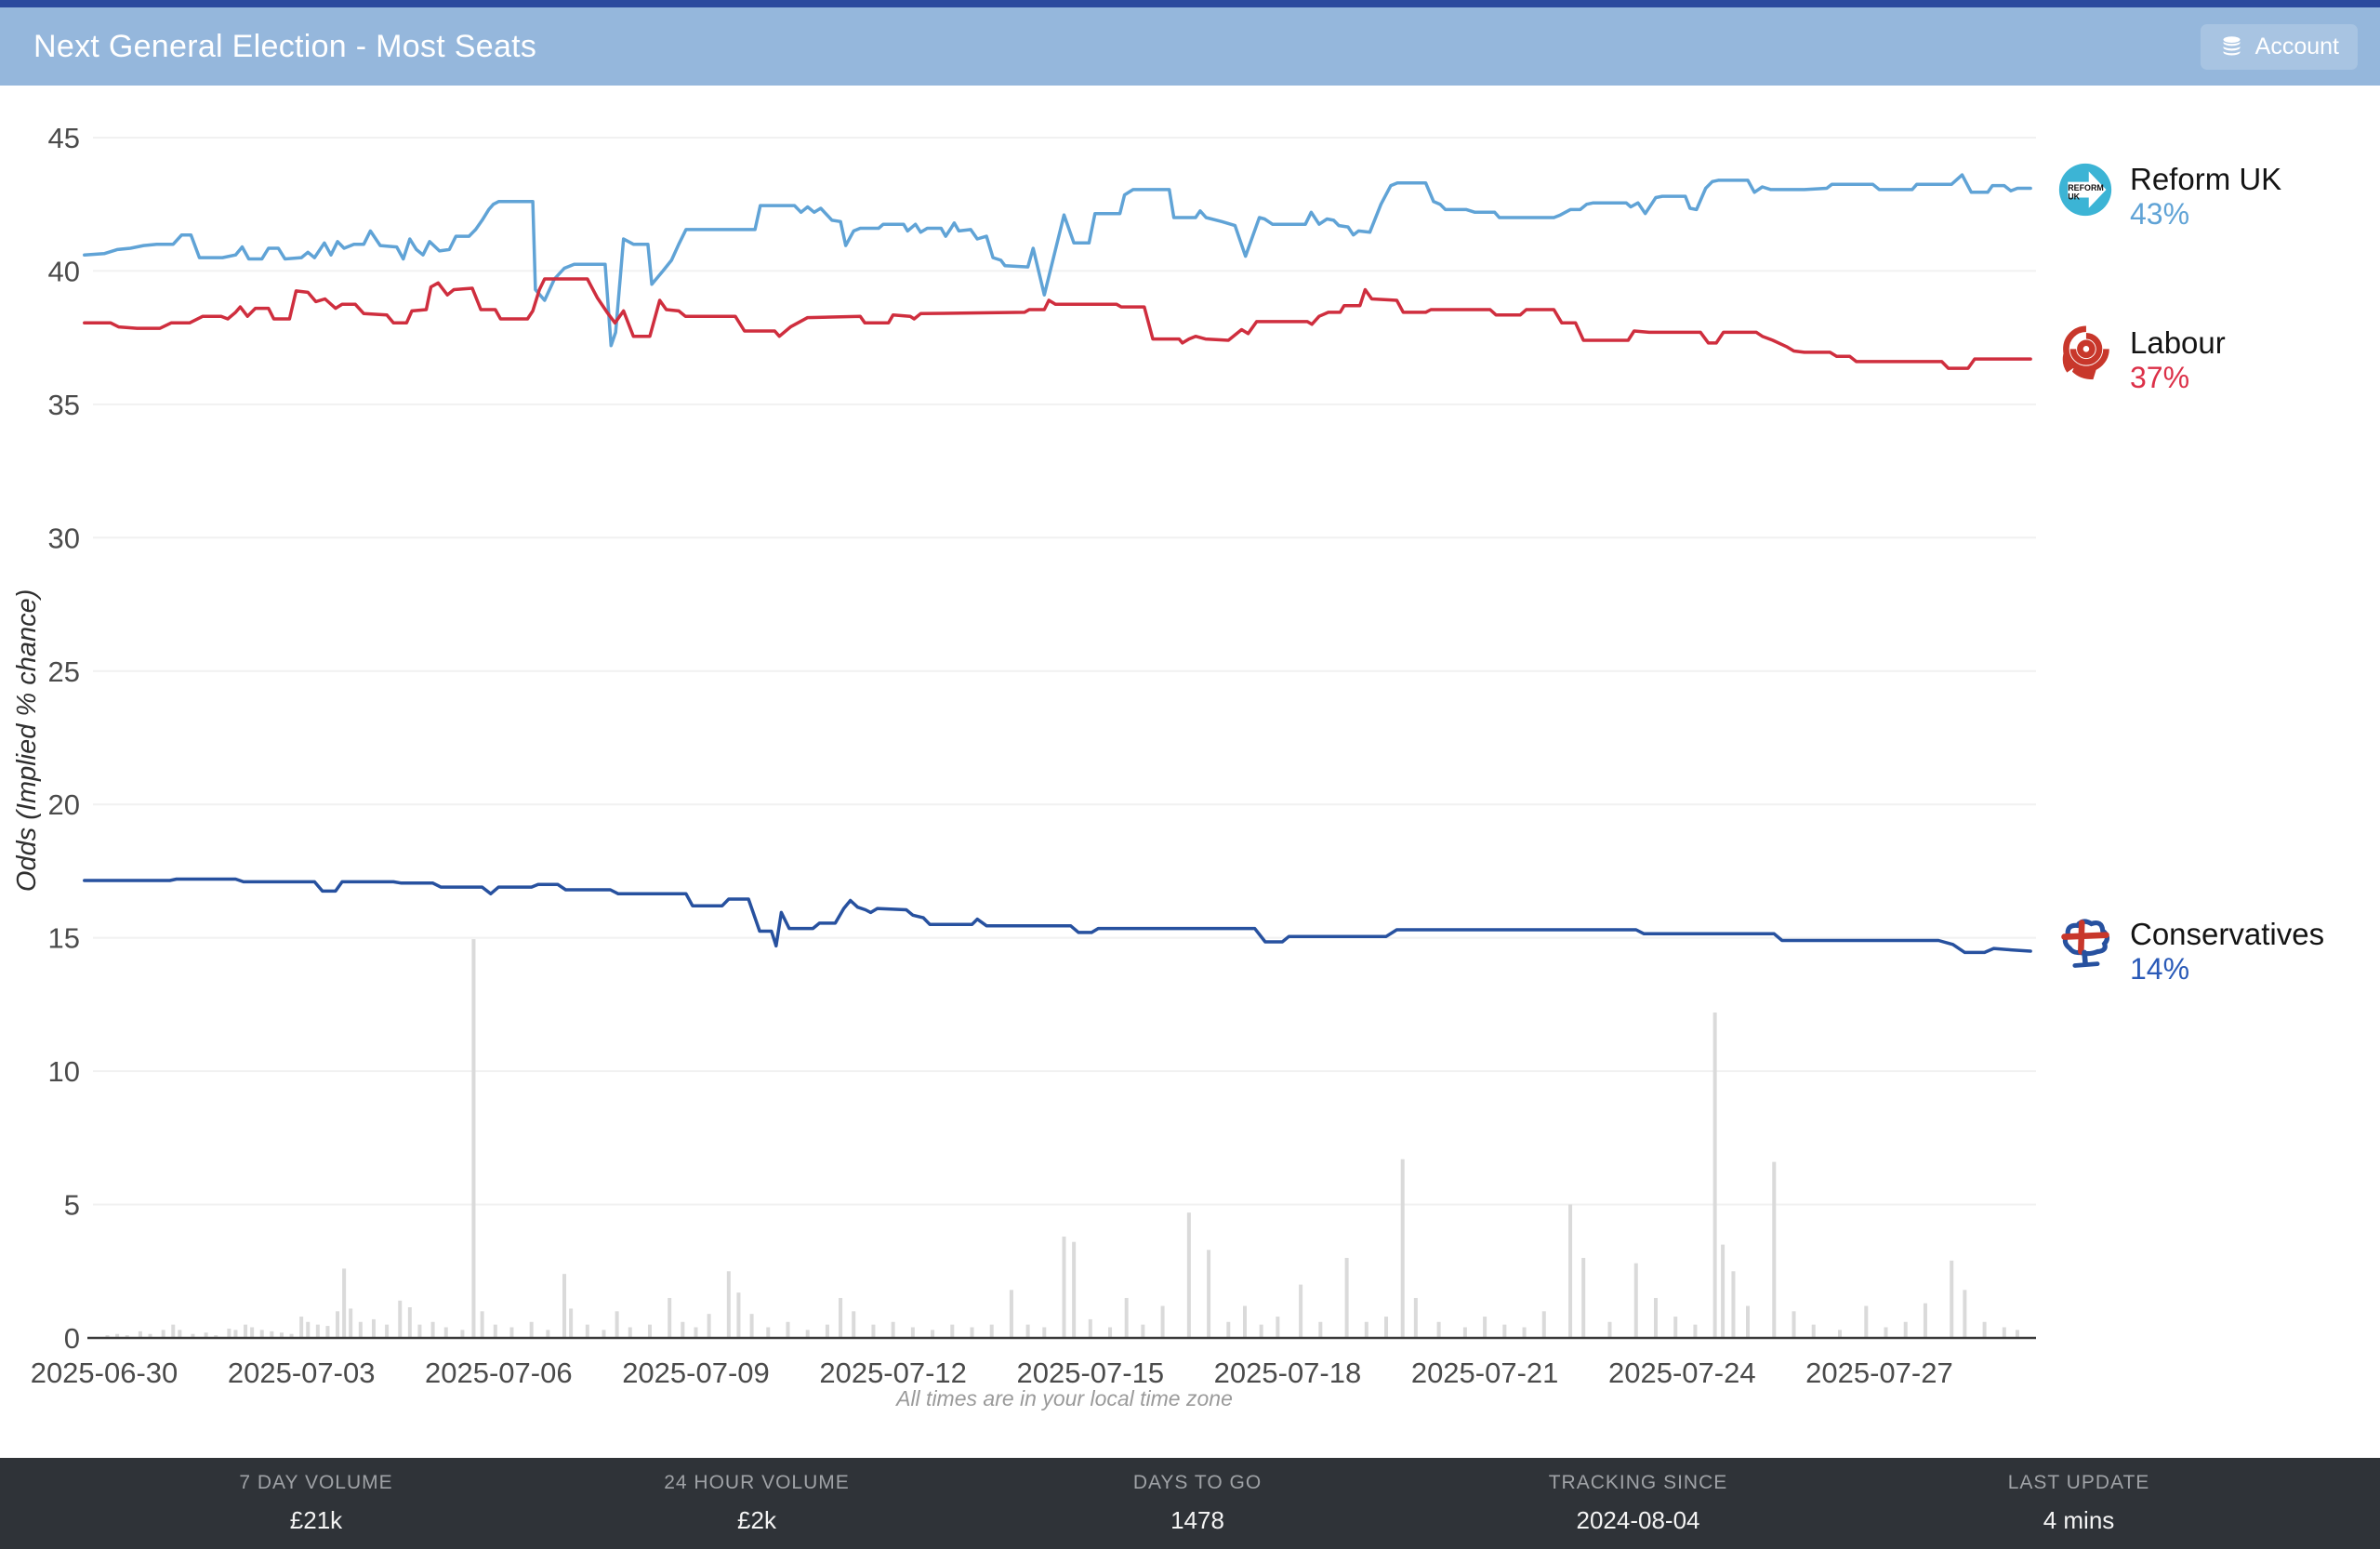 The height and width of the screenshot is (1549, 2380). I want to click on svg-text: UK, so click(2074, 196).